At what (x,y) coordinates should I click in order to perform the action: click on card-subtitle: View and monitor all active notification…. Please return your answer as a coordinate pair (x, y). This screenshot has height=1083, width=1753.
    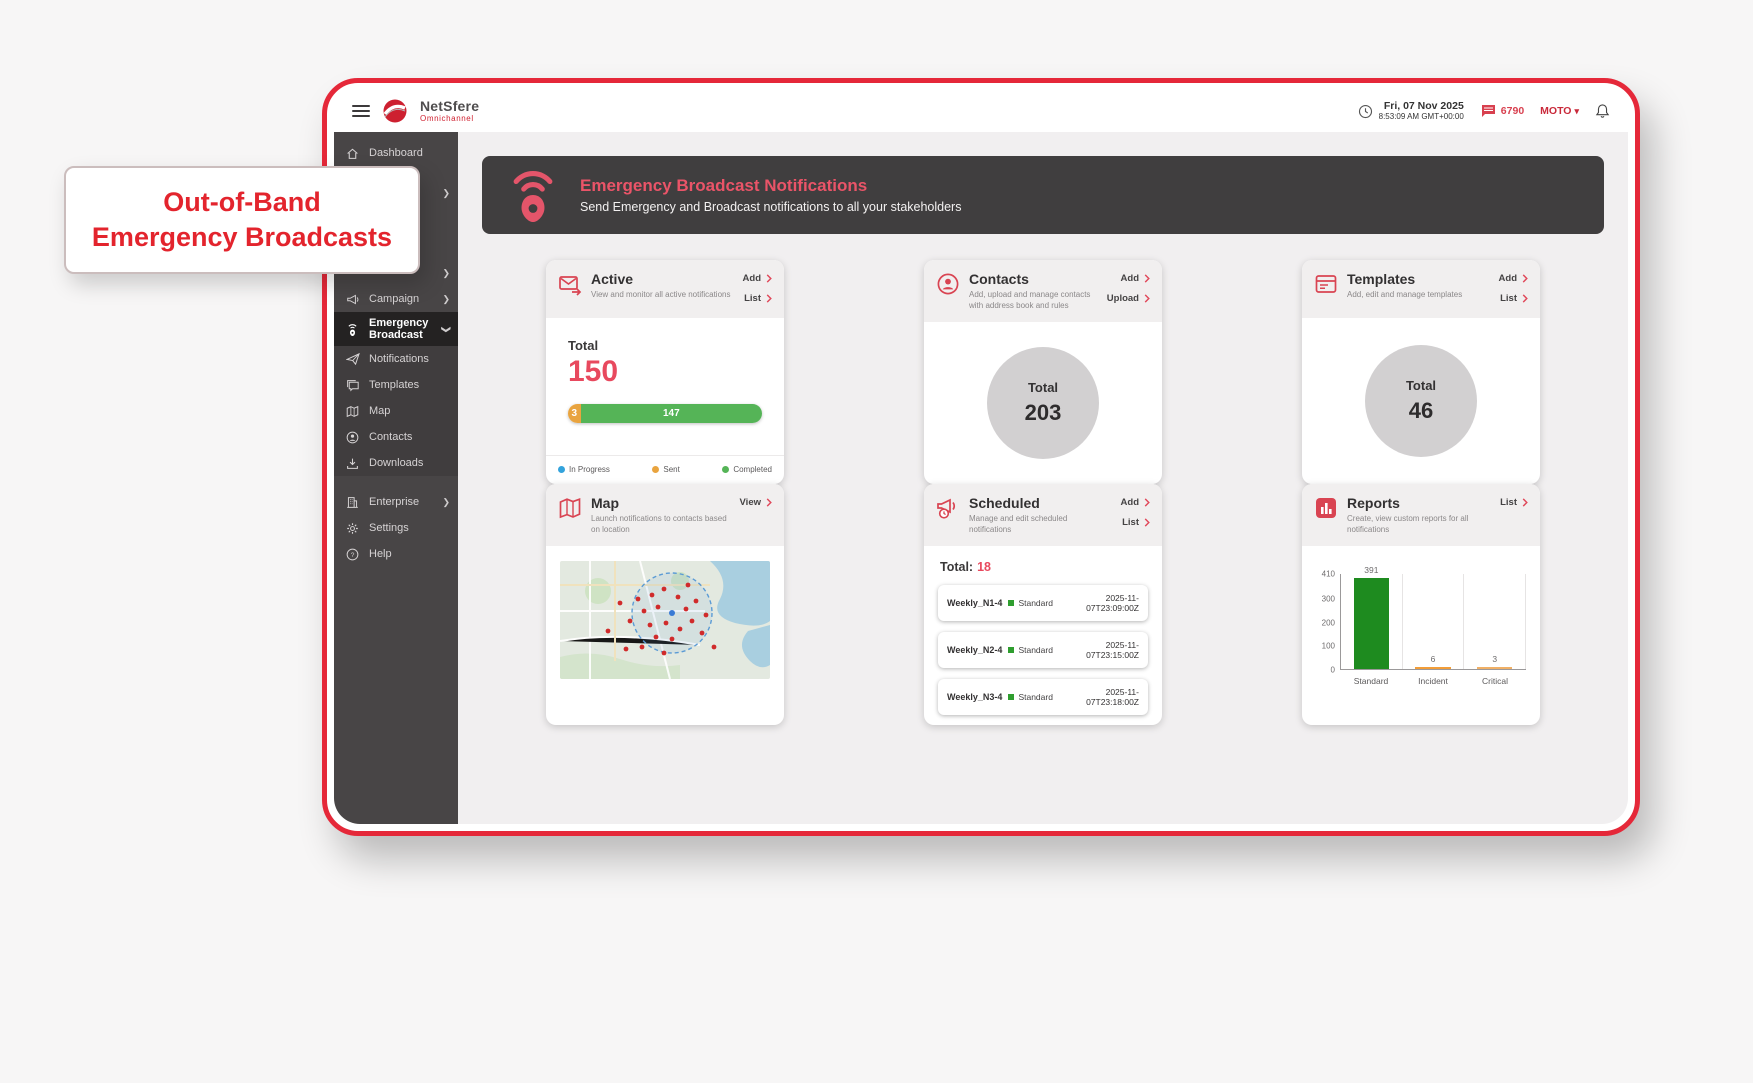
    Looking at the image, I should click on (661, 294).